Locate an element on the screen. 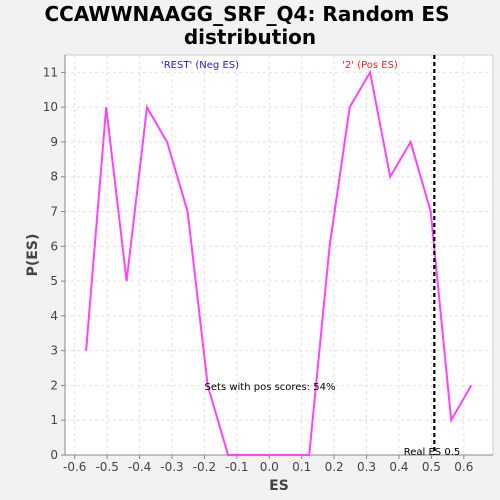 The width and height of the screenshot is (500, 500). real-es-annotation: Real ES 0.5 is located at coordinates (432, 452).